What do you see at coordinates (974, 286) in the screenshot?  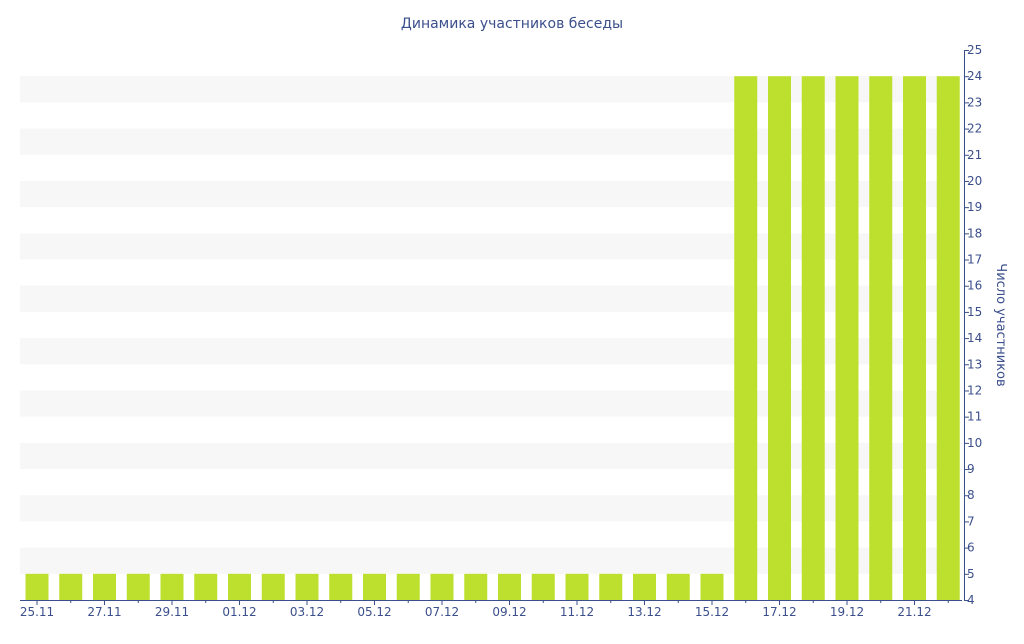 I see `y-tick-label: 16` at bounding box center [974, 286].